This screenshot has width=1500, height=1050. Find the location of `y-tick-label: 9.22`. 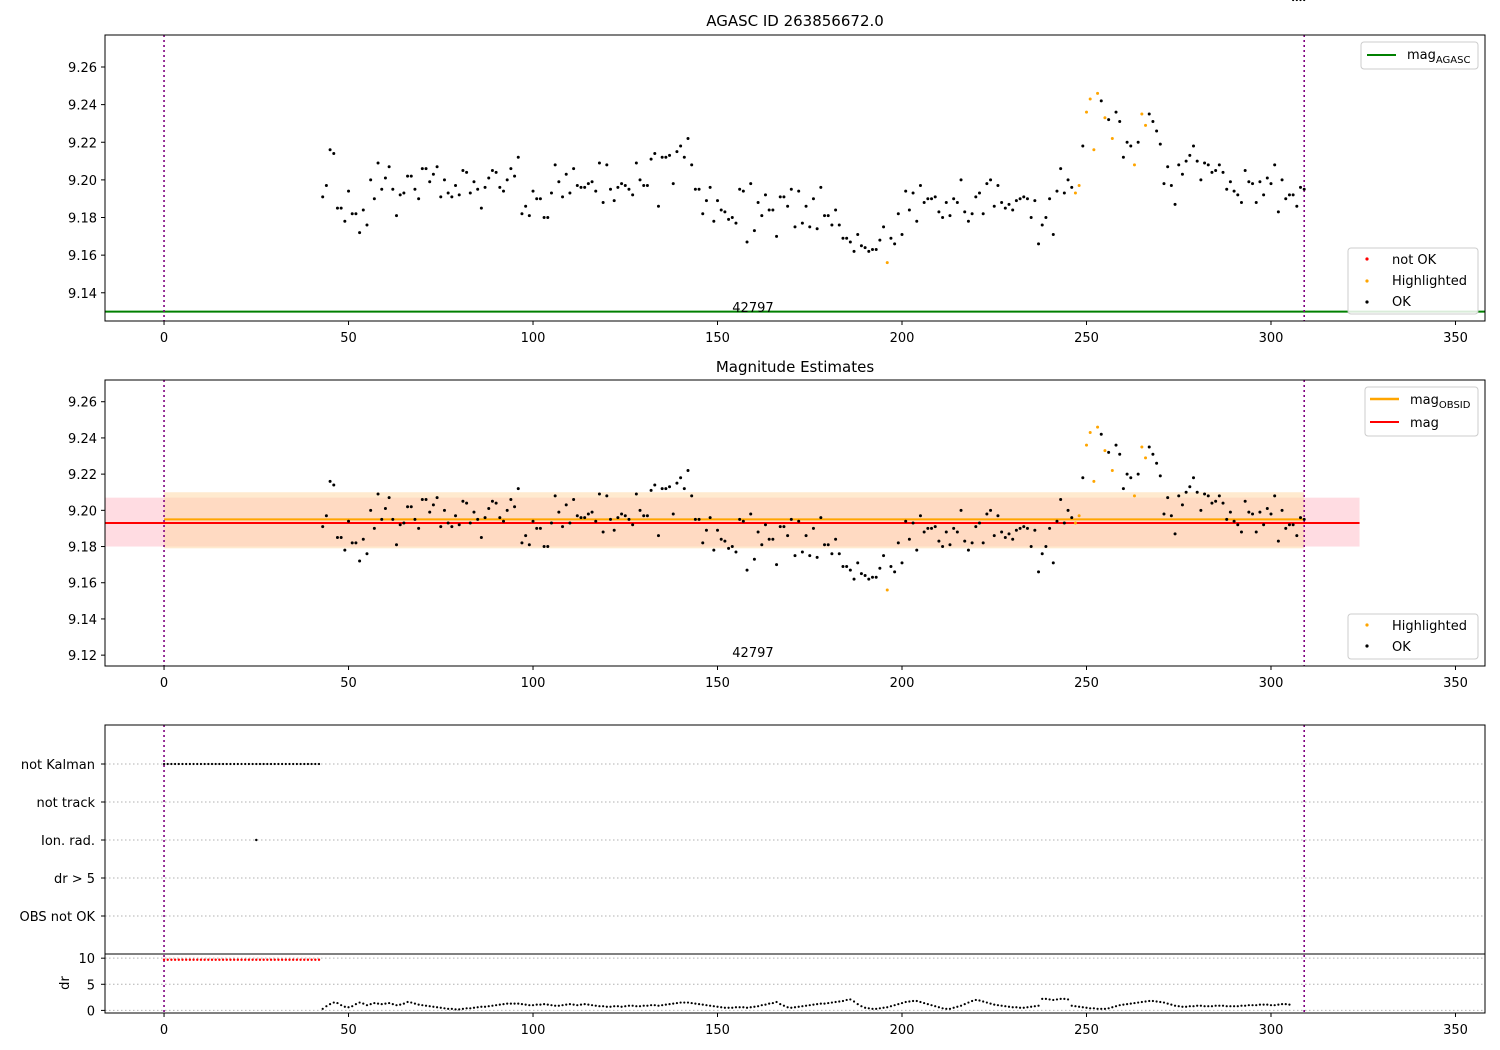

y-tick-label: 9.22 is located at coordinates (82, 143).